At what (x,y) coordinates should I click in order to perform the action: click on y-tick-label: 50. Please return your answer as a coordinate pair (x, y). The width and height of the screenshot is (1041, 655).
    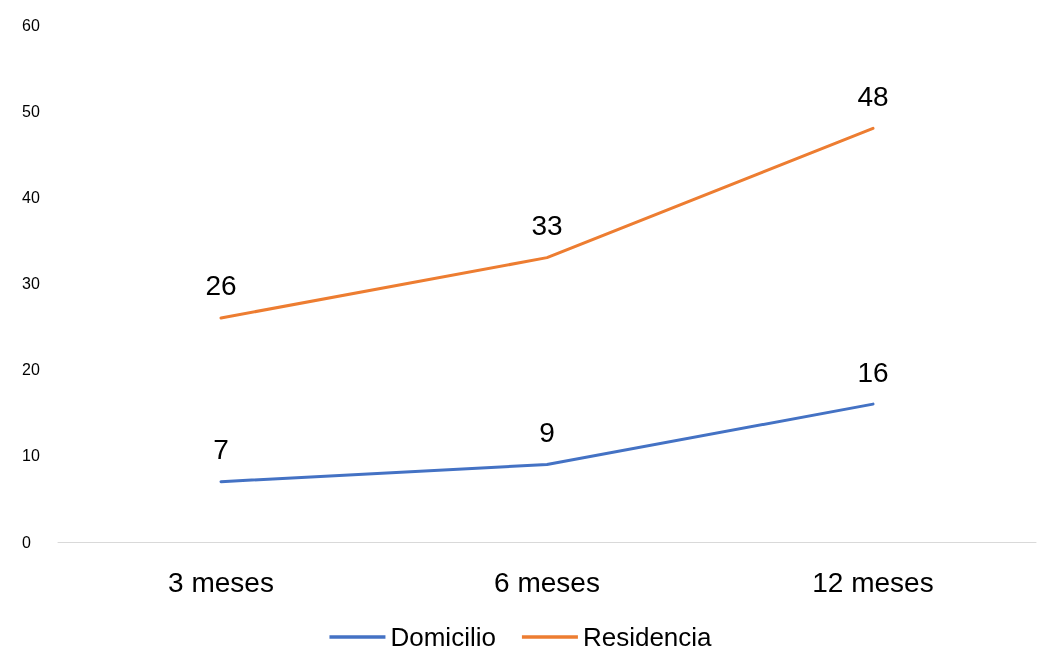
    Looking at the image, I should click on (31, 111).